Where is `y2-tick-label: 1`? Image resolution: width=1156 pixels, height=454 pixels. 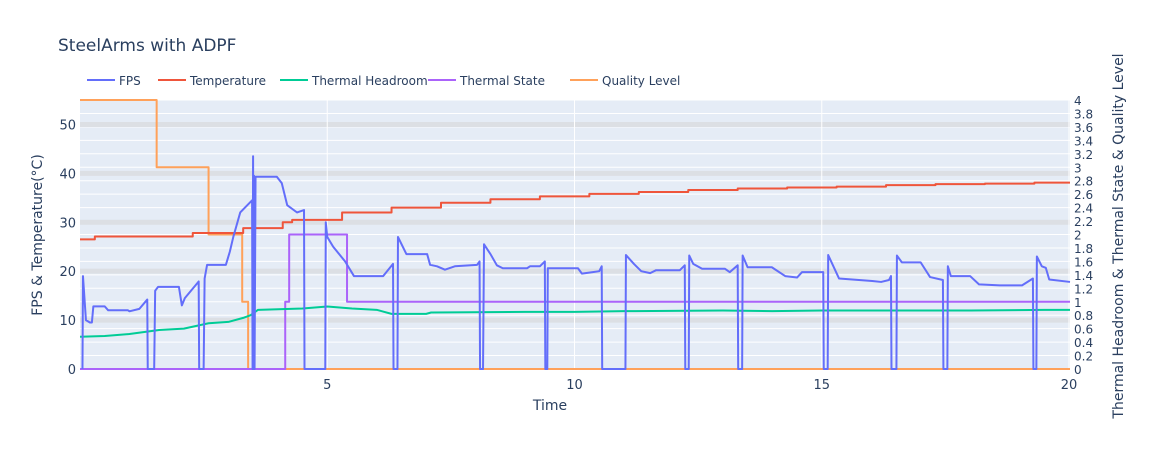 y2-tick-label: 1 is located at coordinates (1078, 303).